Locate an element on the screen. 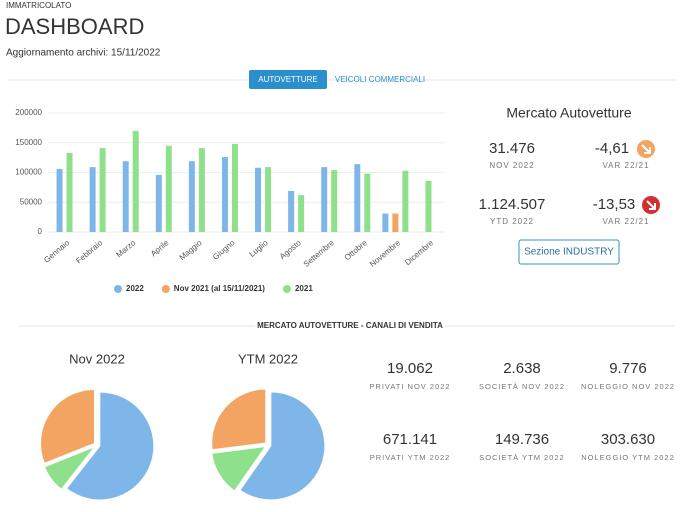  y-tick-label: 0 is located at coordinates (40, 231).